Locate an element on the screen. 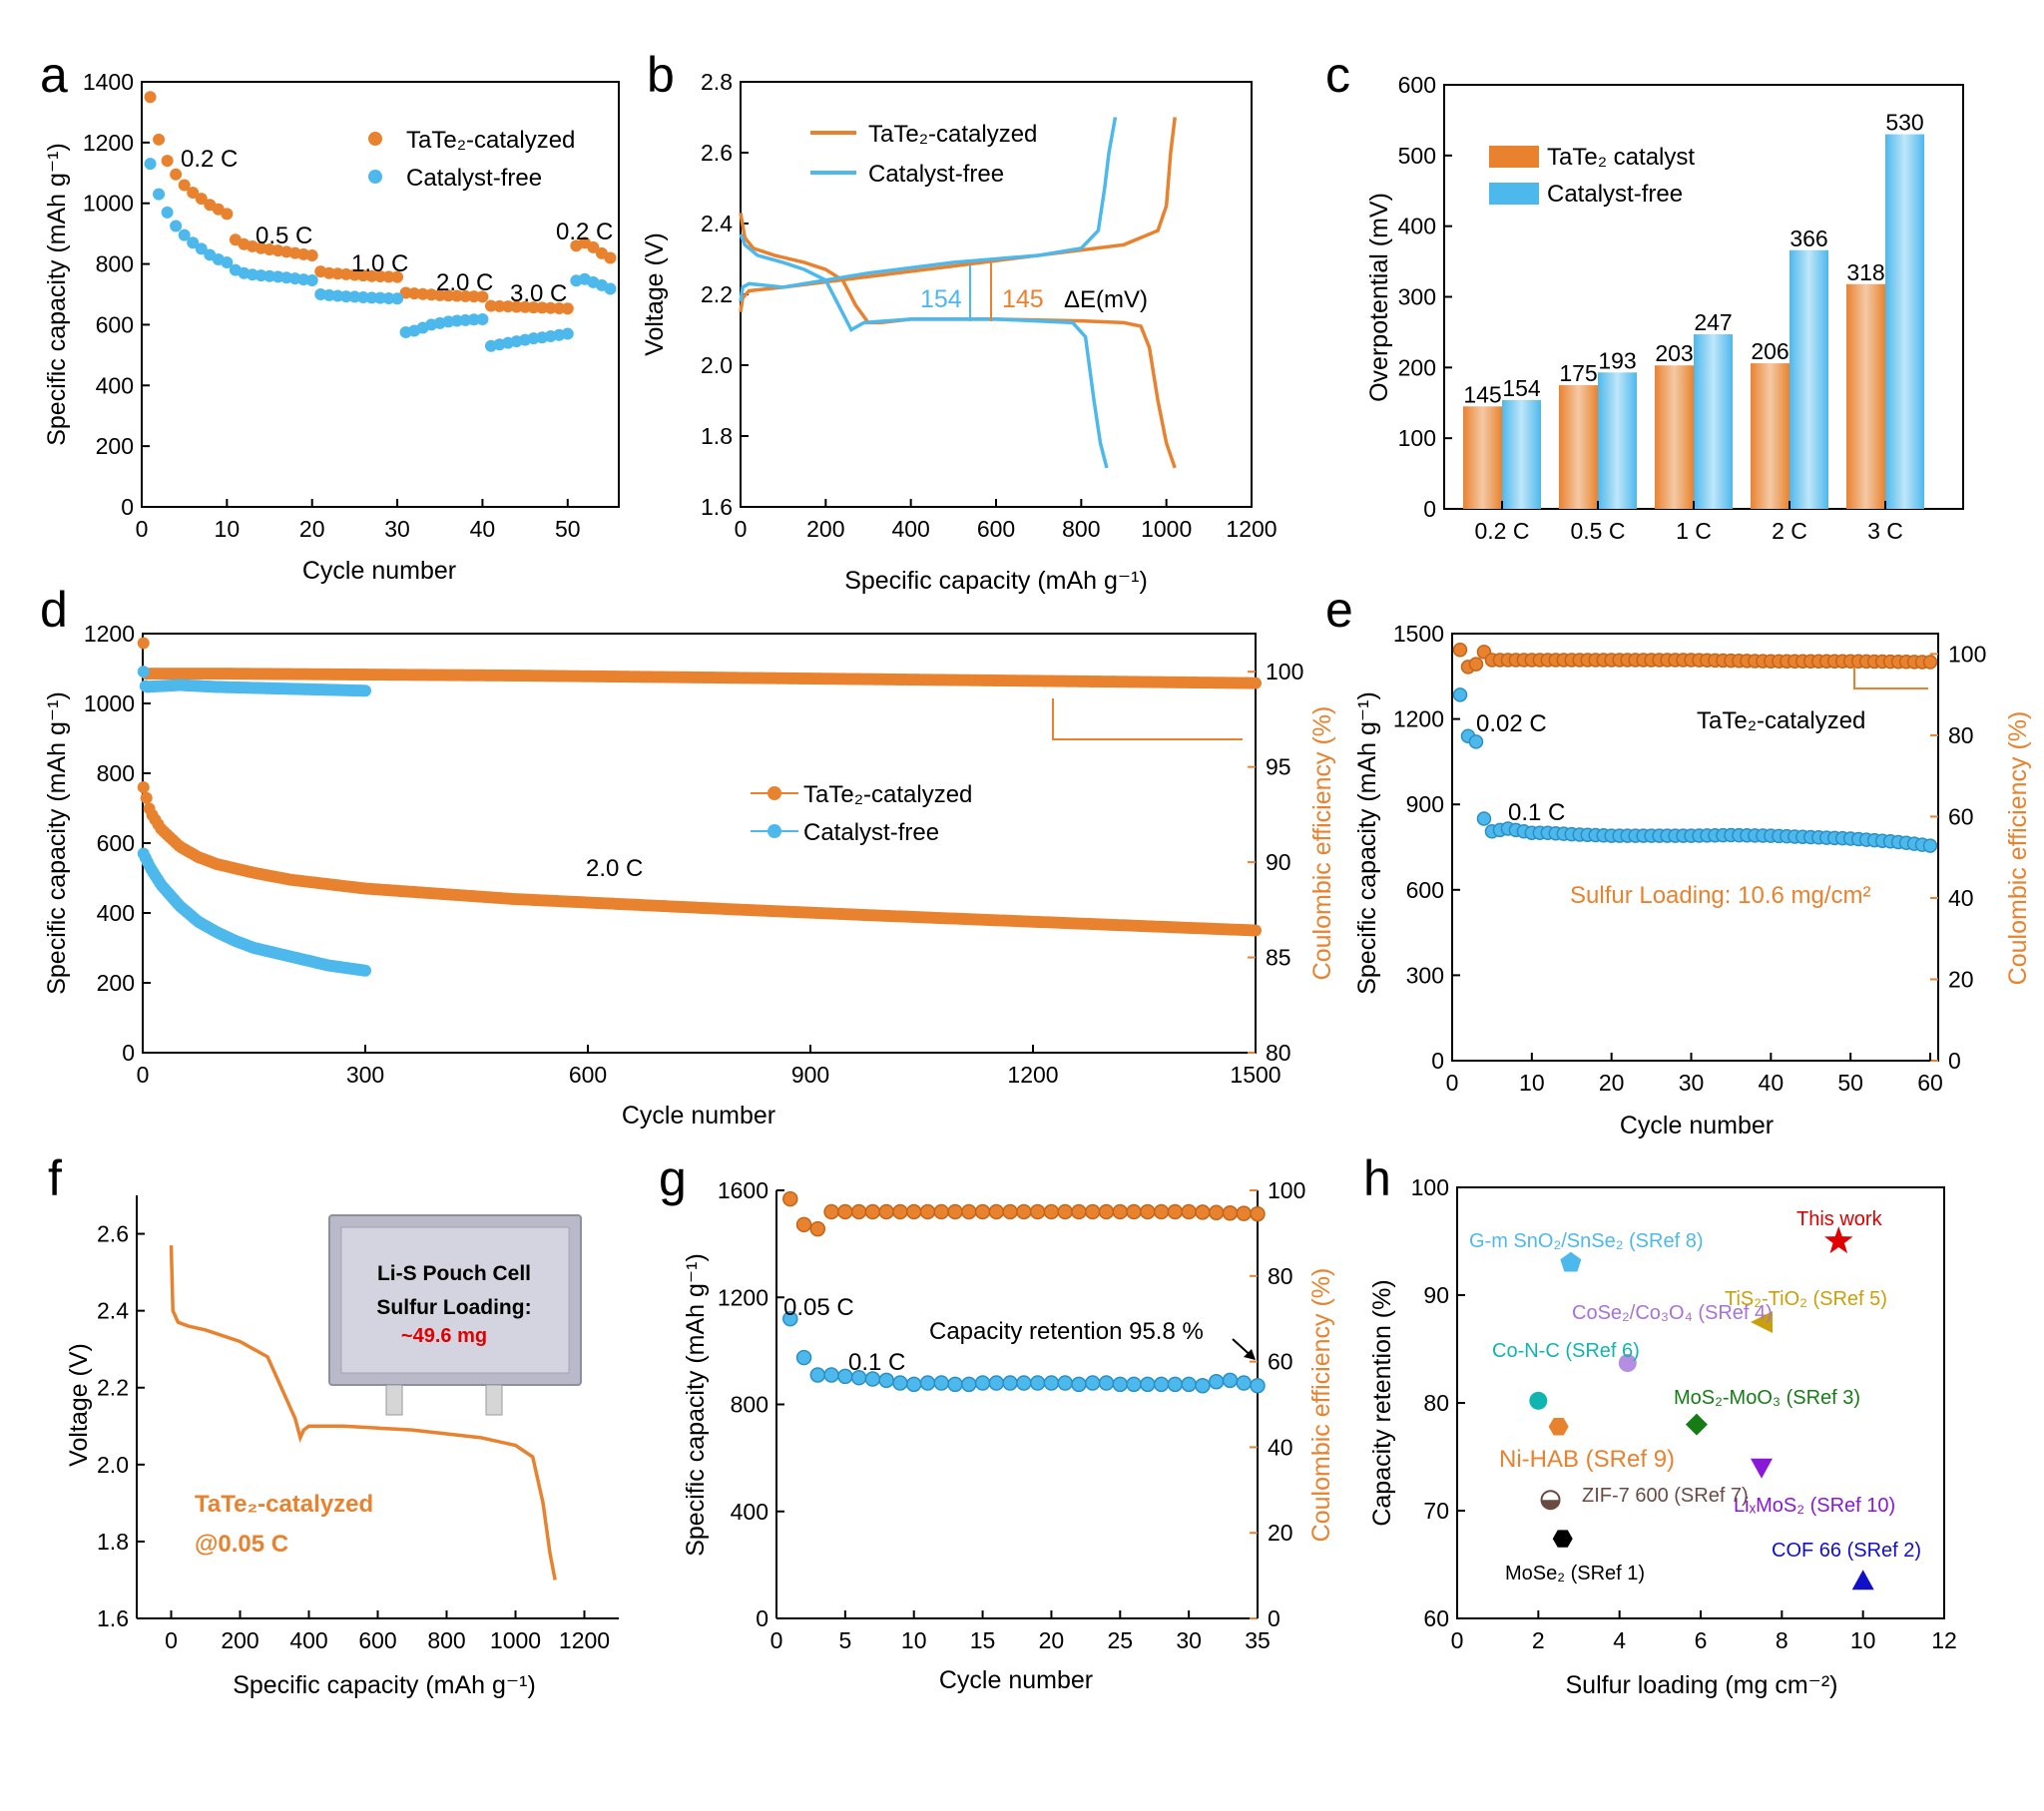 This screenshot has height=1811, width=2044. rate-label-0.05C: 0.05 C is located at coordinates (818, 1307).